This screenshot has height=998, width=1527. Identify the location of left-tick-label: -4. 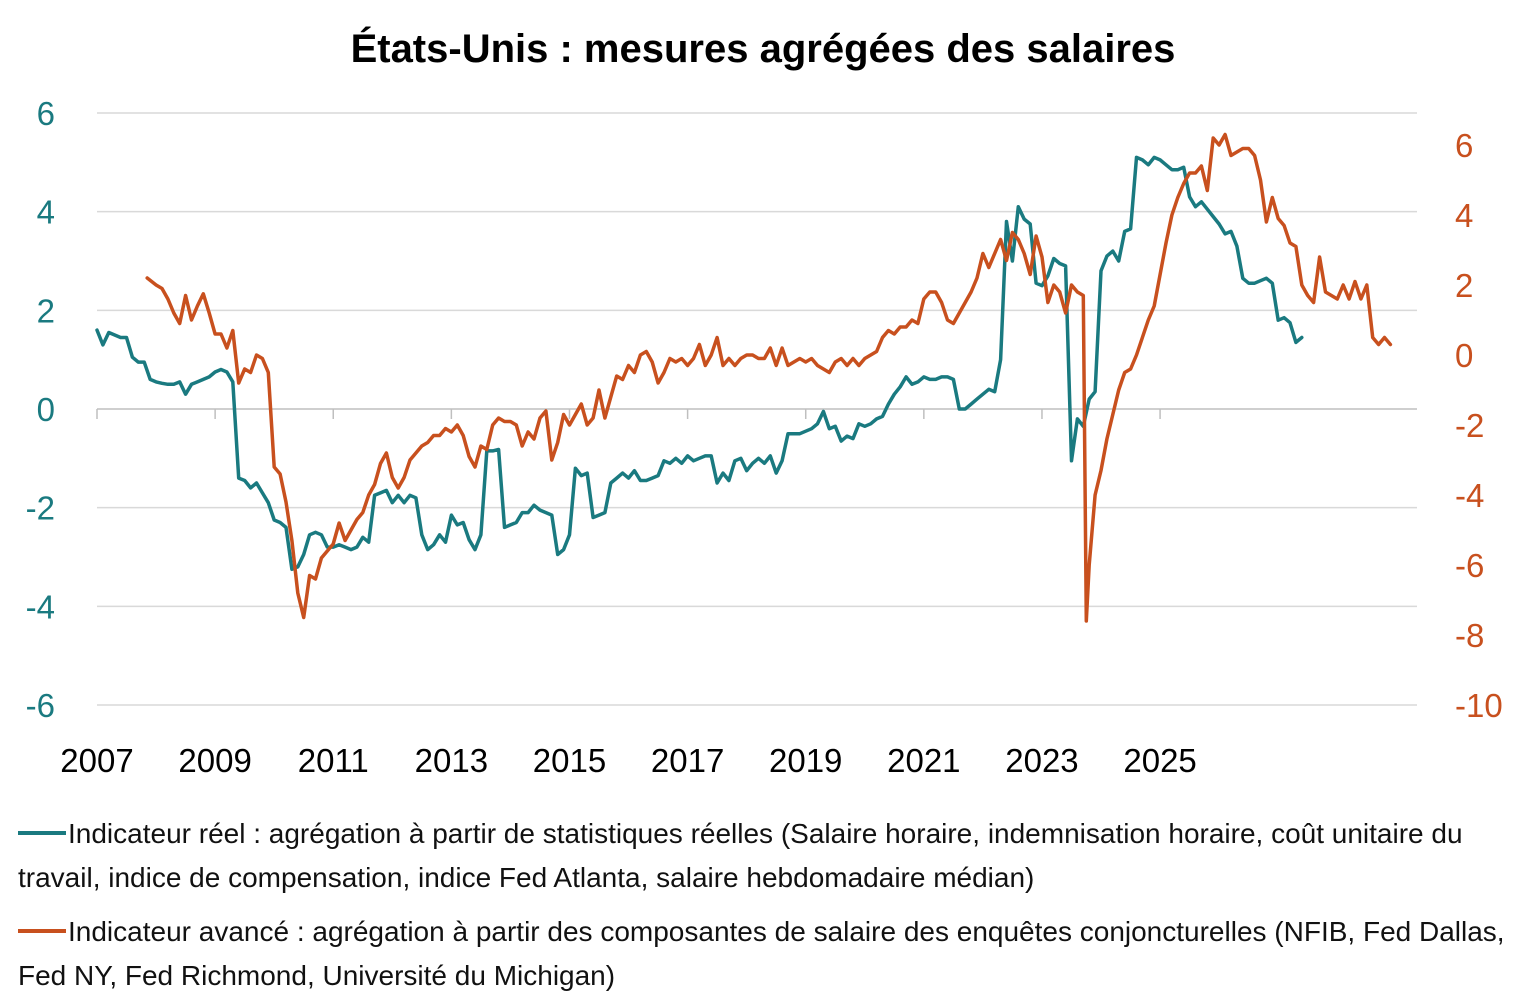
(40, 606).